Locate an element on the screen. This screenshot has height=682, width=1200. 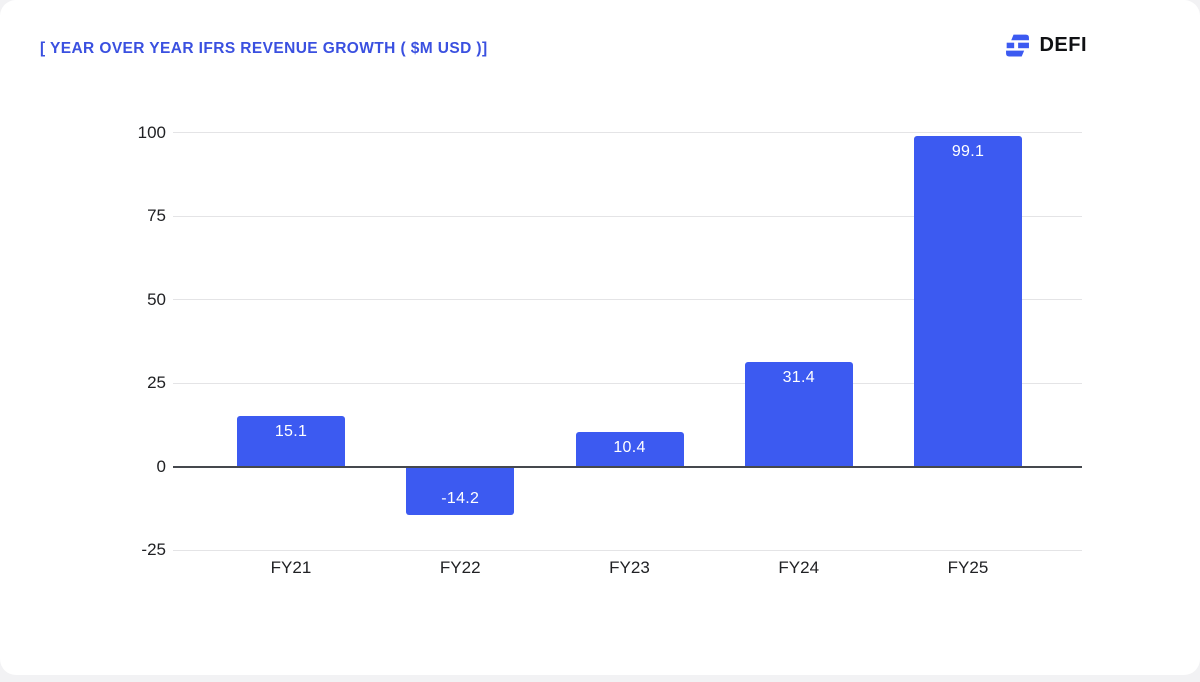
y-tick-label-0: 0 is located at coordinates (161, 466).